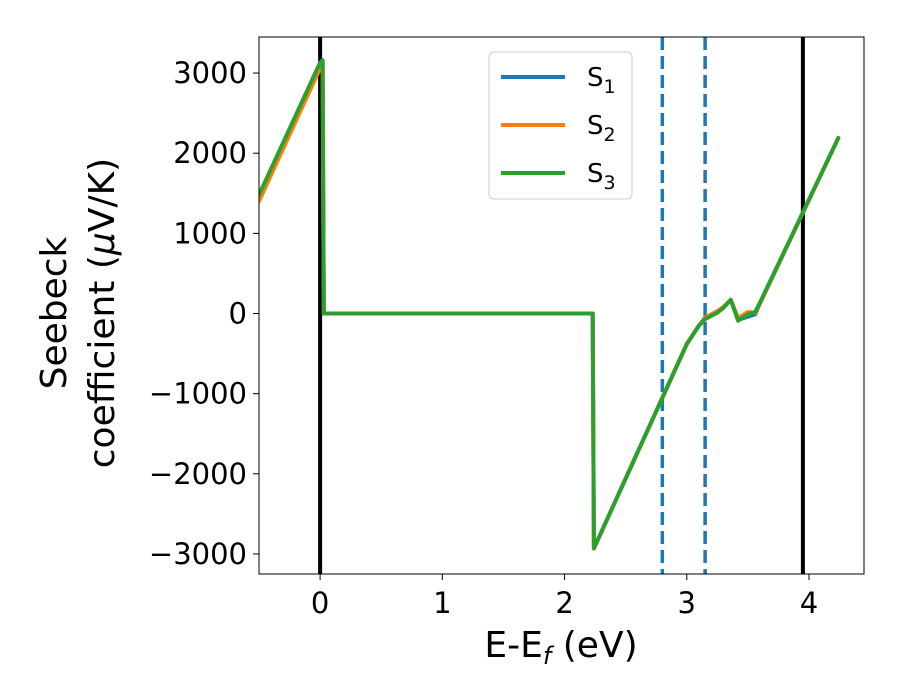 This screenshot has height=700, width=900. Describe the element at coordinates (210, 73) in the screenshot. I see `y-tick-label: 3000` at that location.